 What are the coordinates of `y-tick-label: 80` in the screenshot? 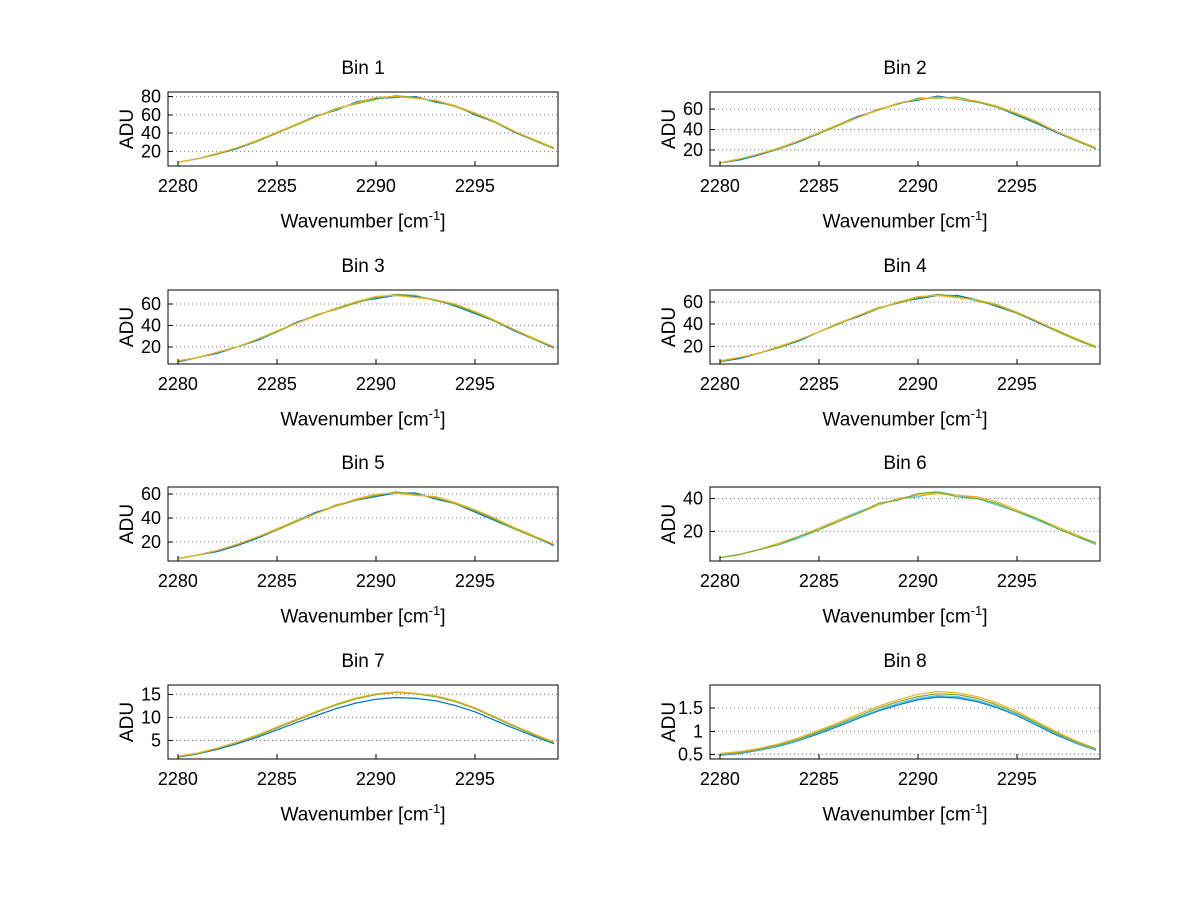 It's located at (151, 97).